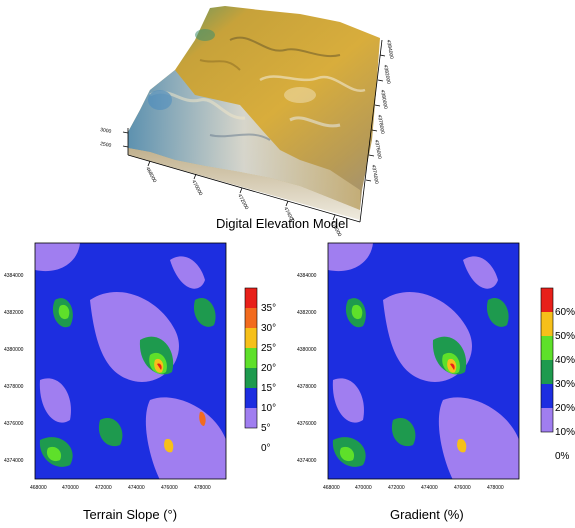  What do you see at coordinates (565, 360) in the screenshot?
I see `gradient-legend-40: 40%` at bounding box center [565, 360].